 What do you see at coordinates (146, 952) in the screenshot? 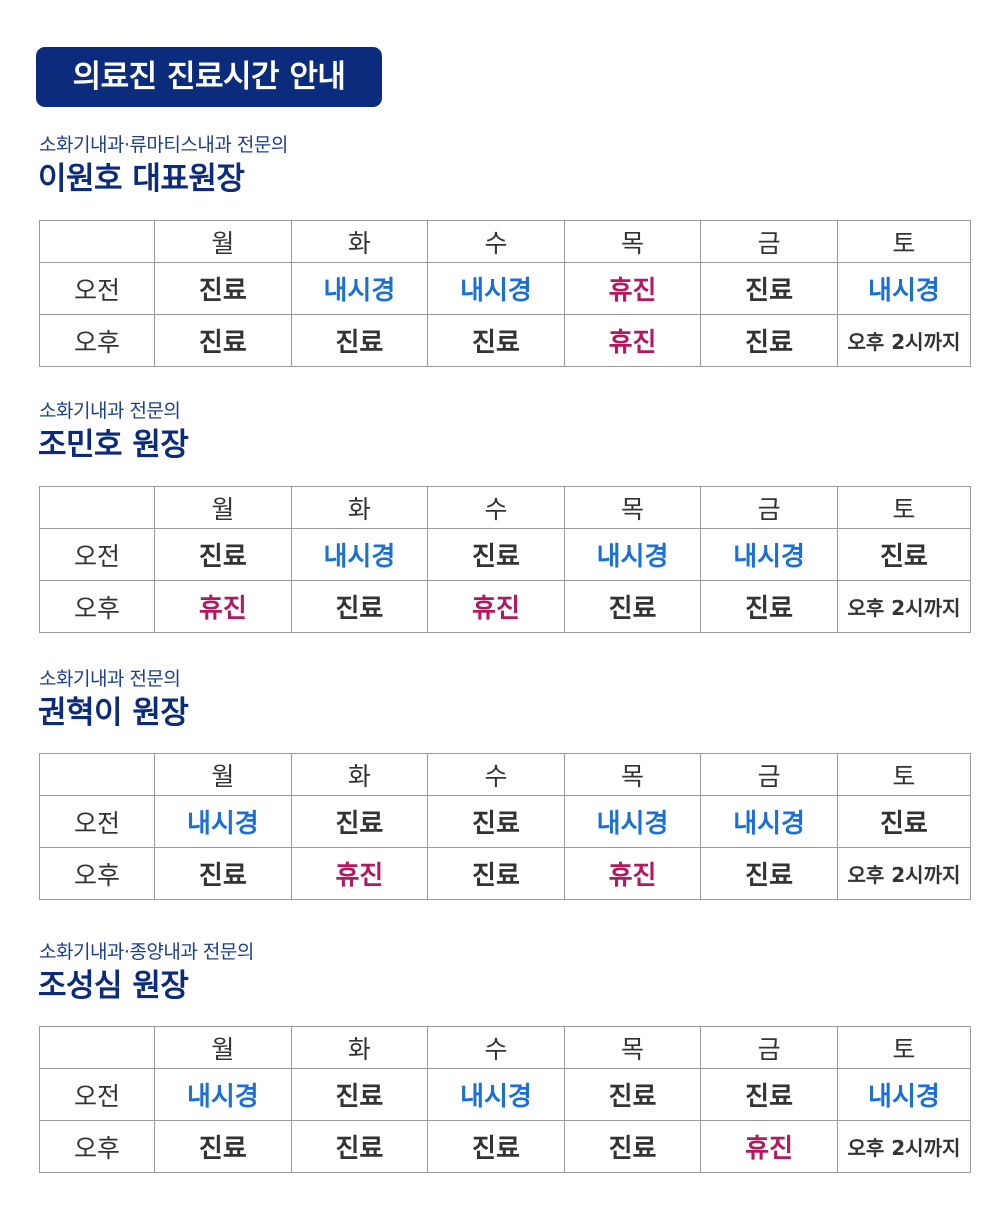
I see `doctor-specialty: 소화기내과·종양내과 전문의` at bounding box center [146, 952].